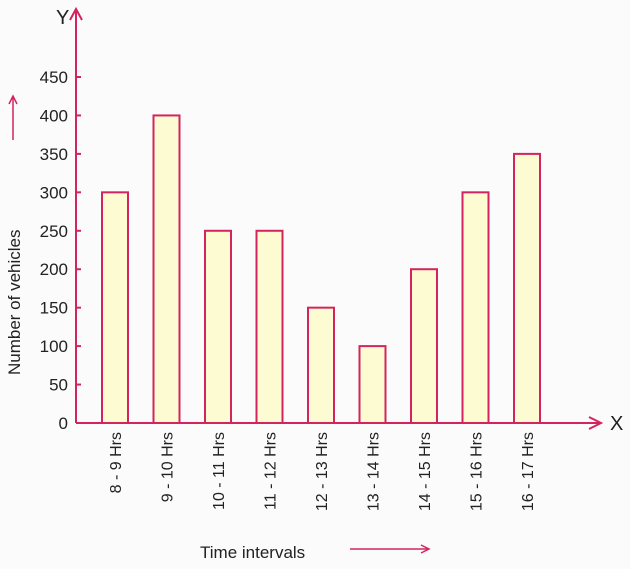 The height and width of the screenshot is (569, 630). Describe the element at coordinates (54, 231) in the screenshot. I see `y-tick-label: 250` at that location.